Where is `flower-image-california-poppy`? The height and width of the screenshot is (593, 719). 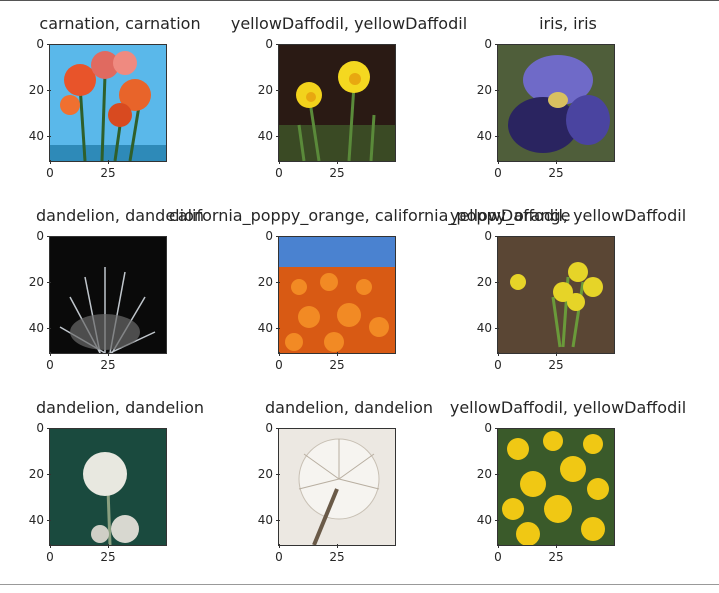
flower-image-california-poppy is located at coordinates (337, 295).